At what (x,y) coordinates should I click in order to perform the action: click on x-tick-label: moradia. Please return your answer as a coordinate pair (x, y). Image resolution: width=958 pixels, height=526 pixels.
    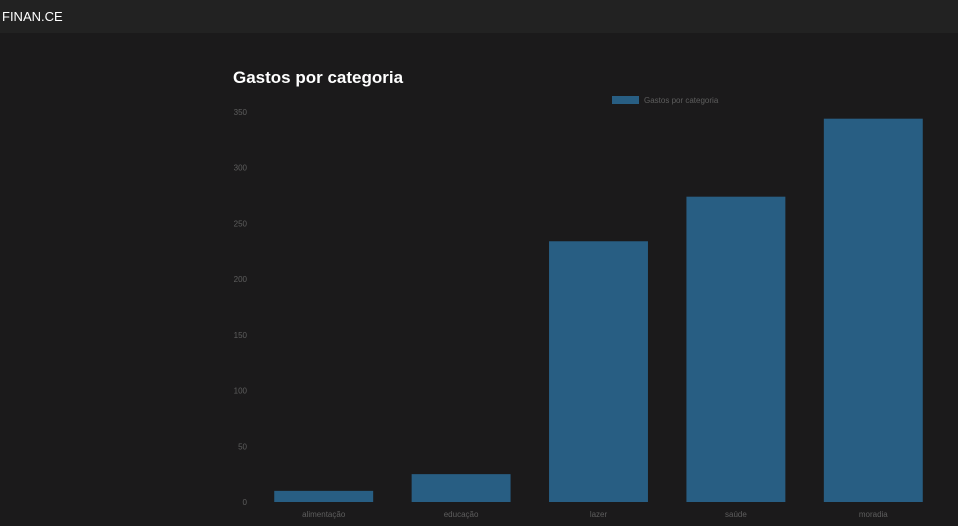
    Looking at the image, I should click on (873, 514).